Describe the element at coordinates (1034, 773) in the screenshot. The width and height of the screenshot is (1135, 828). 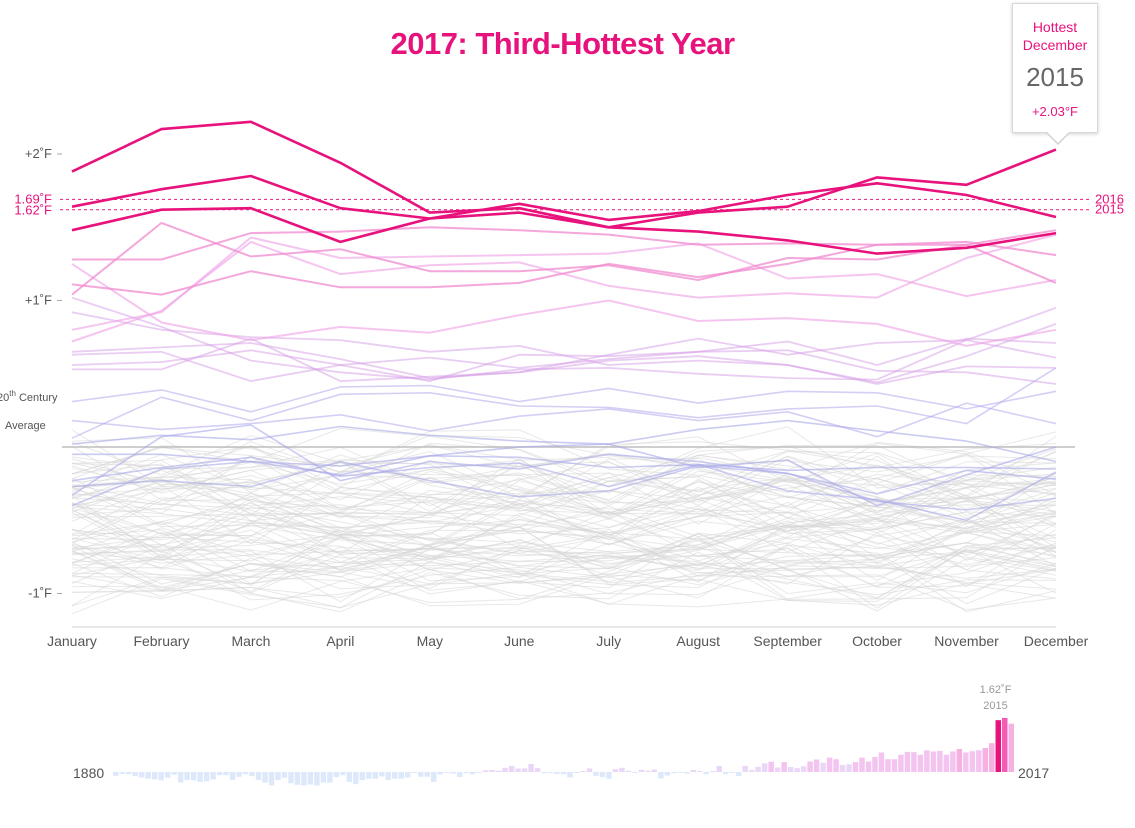
I see `bar-end-year: 2017` at that location.